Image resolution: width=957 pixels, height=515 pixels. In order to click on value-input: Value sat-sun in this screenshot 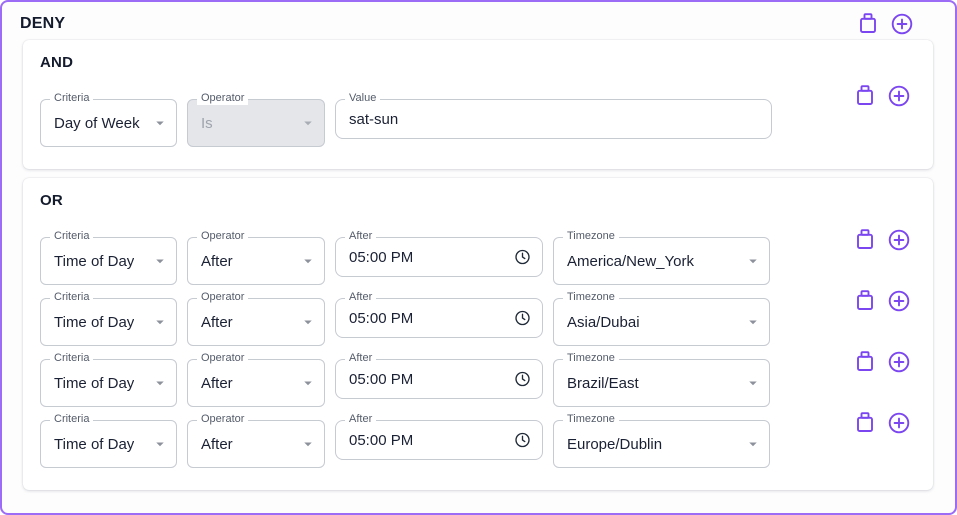, I will do `click(553, 115)`.